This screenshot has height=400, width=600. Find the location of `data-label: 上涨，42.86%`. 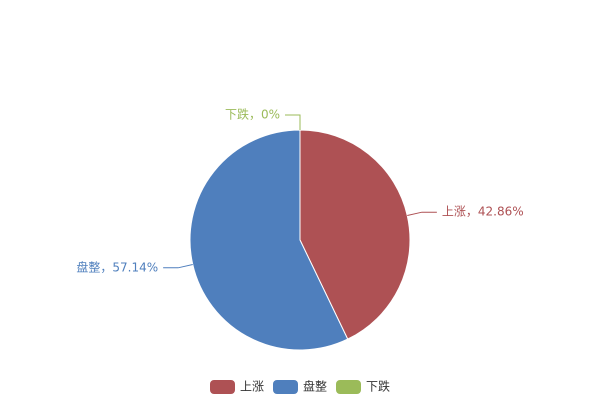

data-label: 上涨，42.86% is located at coordinates (483, 211).